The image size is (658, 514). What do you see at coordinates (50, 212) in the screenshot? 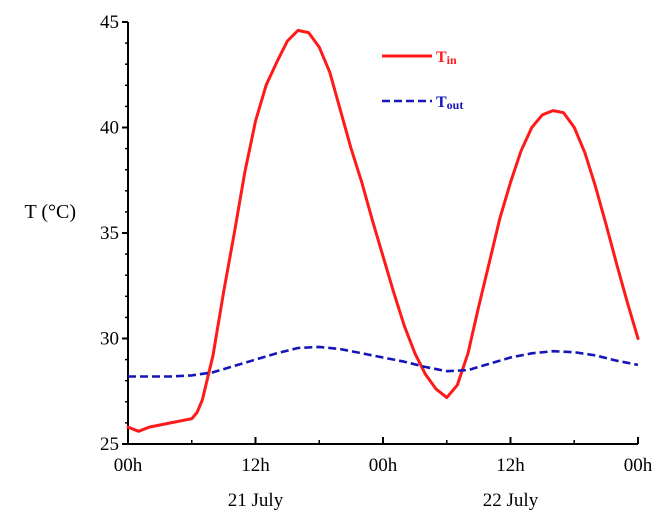
I see `y-axis-title: T (°C)` at bounding box center [50, 212].